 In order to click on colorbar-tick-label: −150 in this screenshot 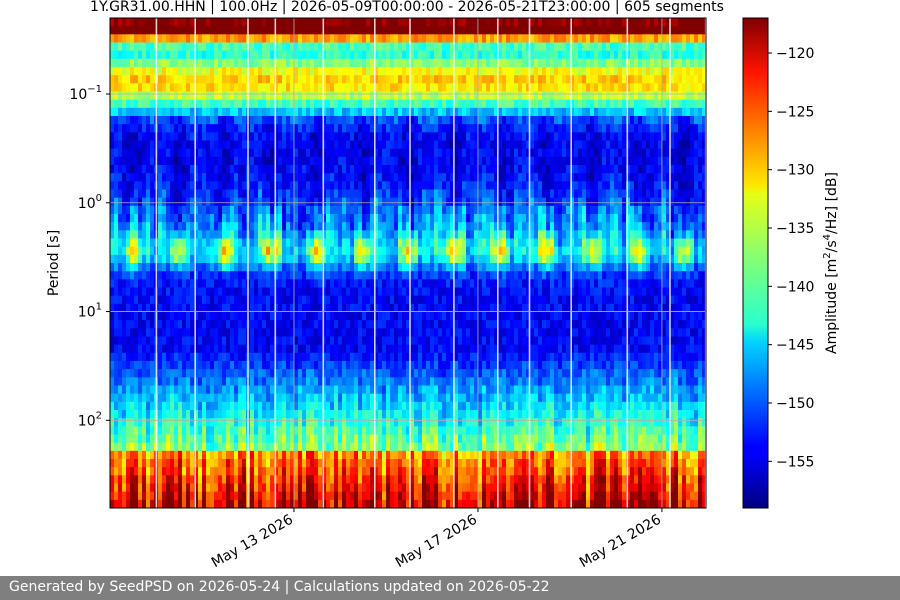, I will do `click(795, 404)`.